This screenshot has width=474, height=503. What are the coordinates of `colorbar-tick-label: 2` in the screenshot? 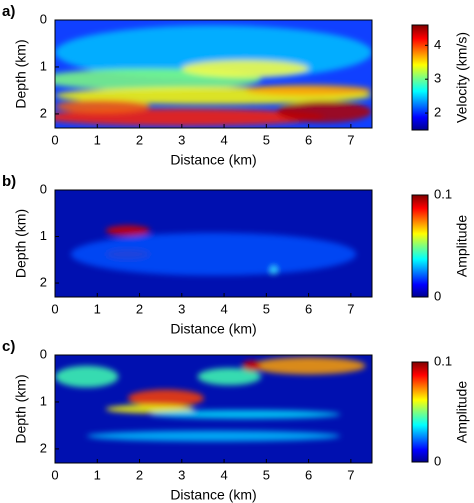 It's located at (437, 112).